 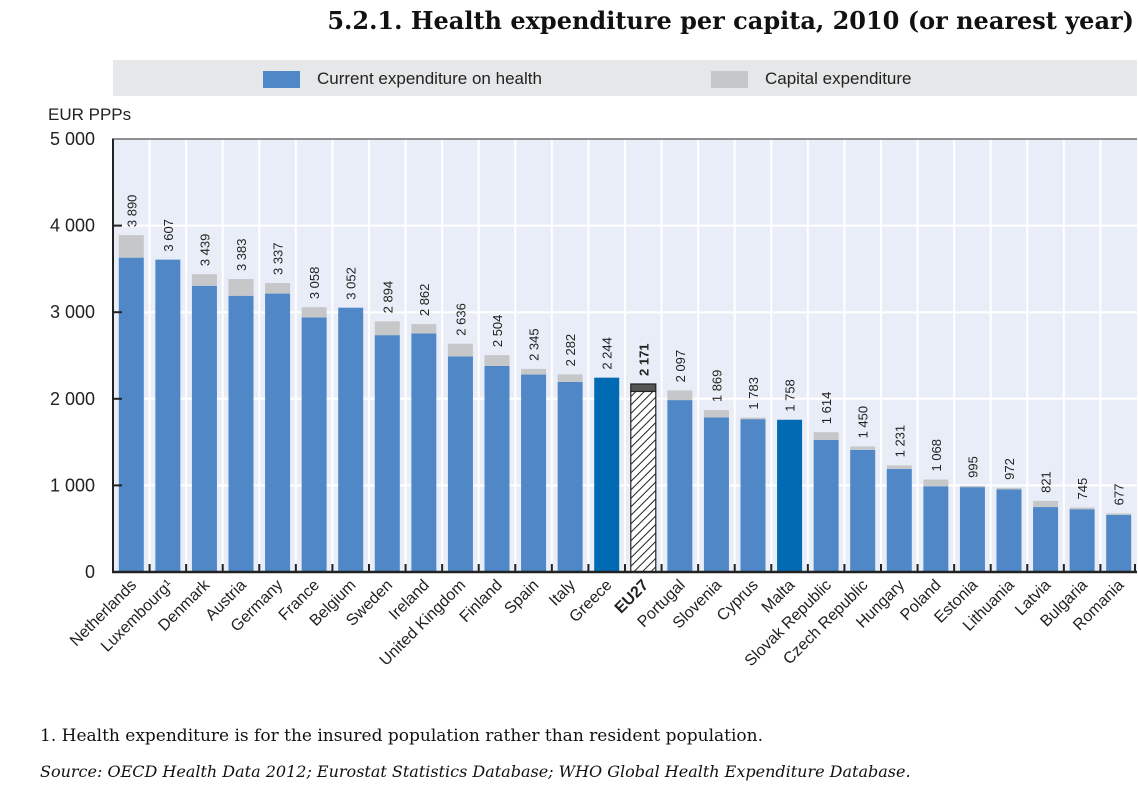 What do you see at coordinates (241, 254) in the screenshot?
I see `data-label: 3 383` at bounding box center [241, 254].